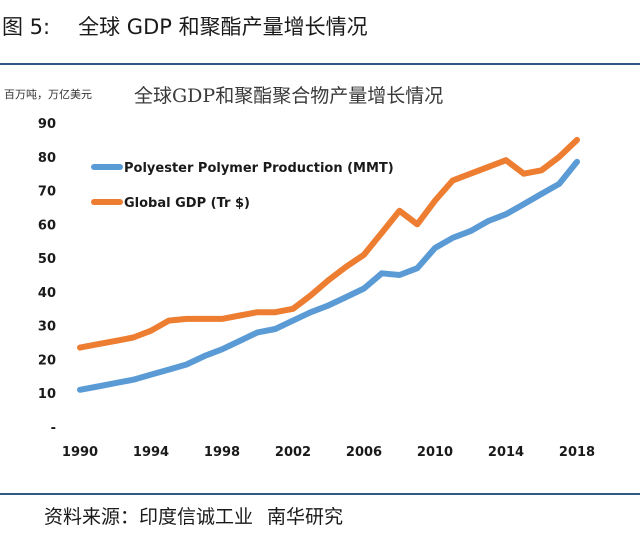  I want to click on x-tick-label: 2010, so click(435, 452).